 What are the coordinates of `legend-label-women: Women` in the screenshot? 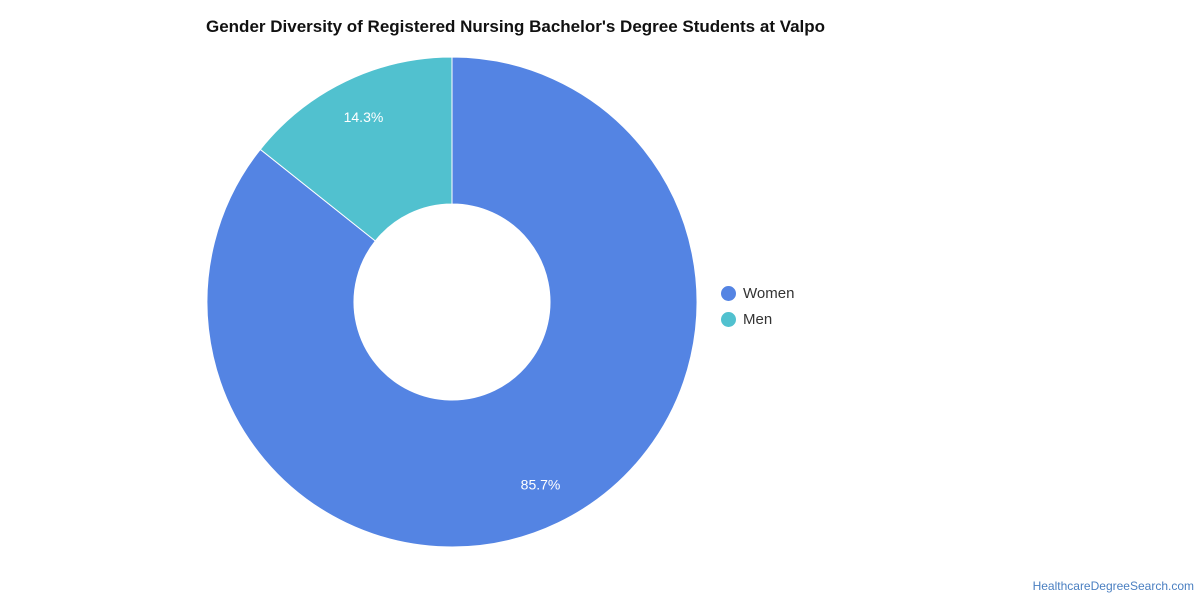 It's located at (769, 293).